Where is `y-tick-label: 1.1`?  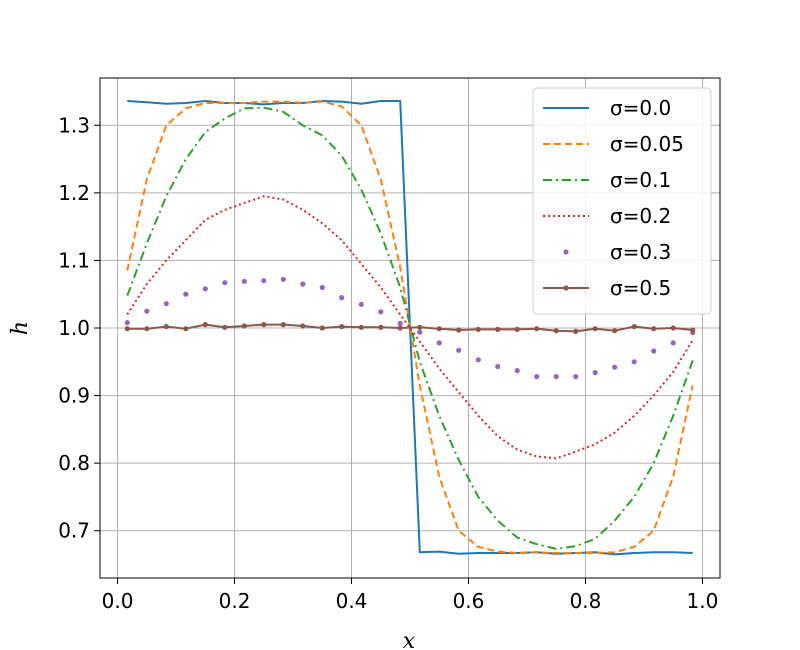 y-tick-label: 1.1 is located at coordinates (74, 260).